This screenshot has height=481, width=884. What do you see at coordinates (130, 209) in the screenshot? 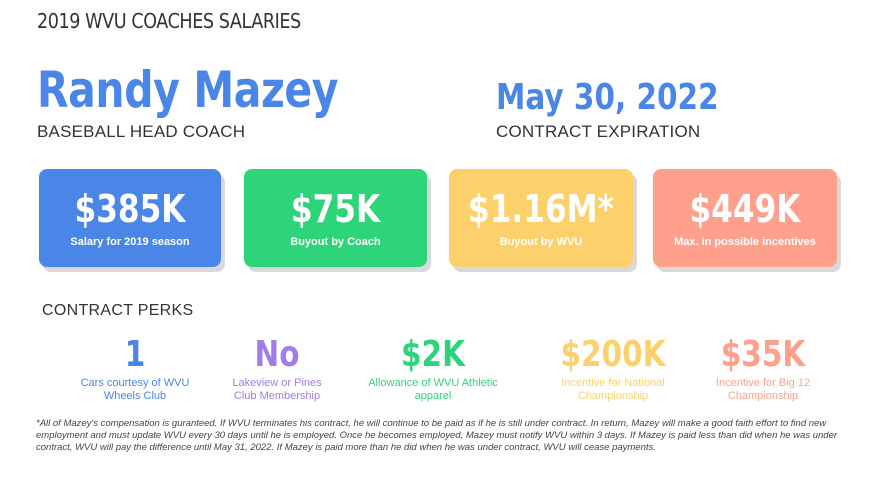
I see `card-value: $385K` at bounding box center [130, 209].